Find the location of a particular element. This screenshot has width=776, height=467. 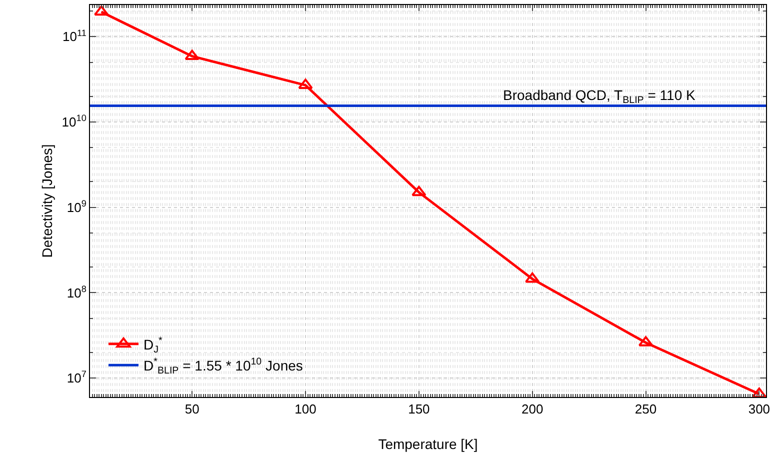

legend-label: D$^{*}$$_{BLIP}$ = 1.55 * 10$^{10}$ Jones is located at coordinates (223, 366).